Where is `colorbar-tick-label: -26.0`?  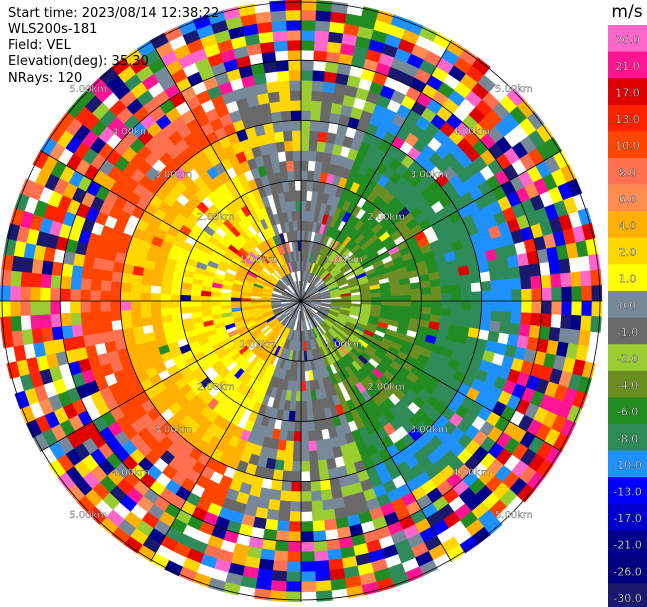
colorbar-tick-label: -26.0 is located at coordinates (627, 571).